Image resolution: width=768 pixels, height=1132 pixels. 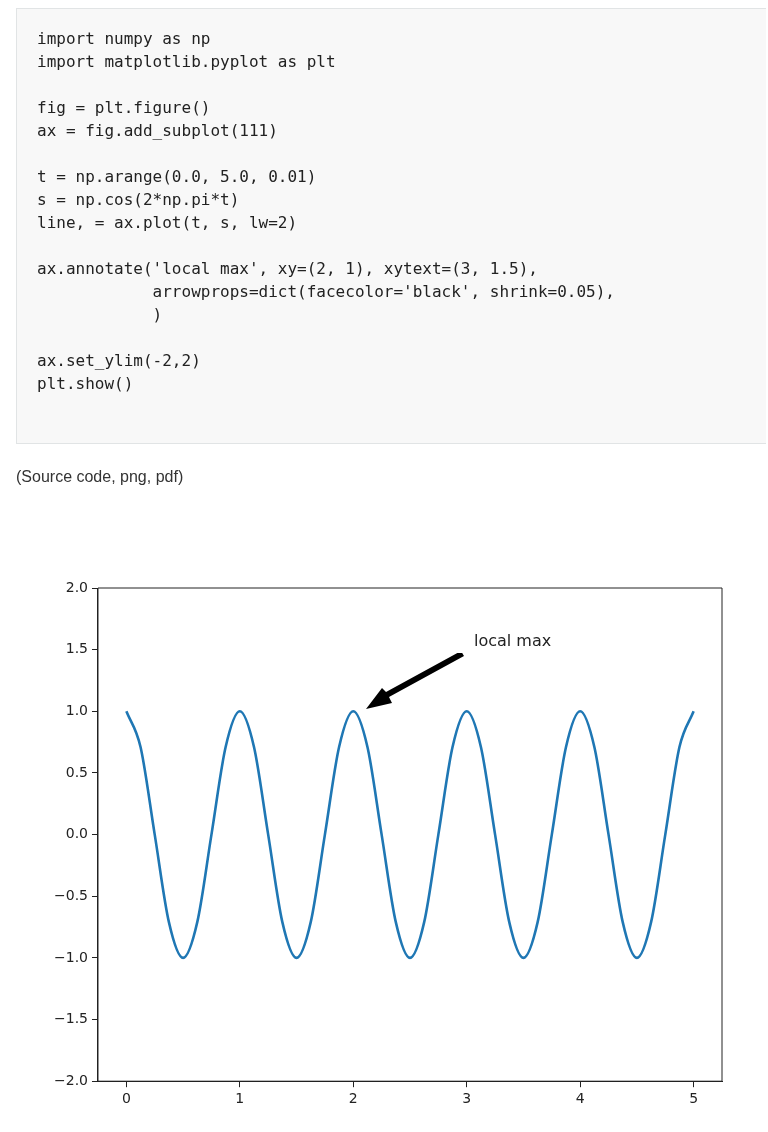 I want to click on x-tick-label: 0, so click(x=126, y=1098).